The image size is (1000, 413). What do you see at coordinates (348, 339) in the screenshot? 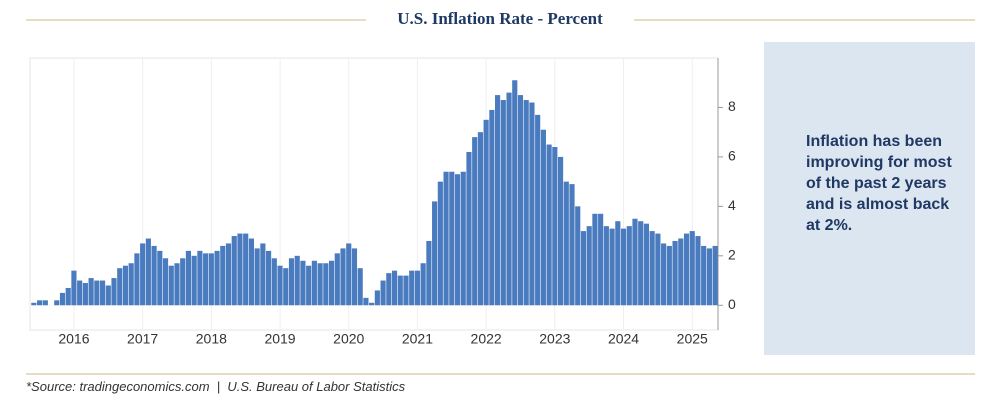
I see `x-tick-label: 2020` at bounding box center [348, 339].